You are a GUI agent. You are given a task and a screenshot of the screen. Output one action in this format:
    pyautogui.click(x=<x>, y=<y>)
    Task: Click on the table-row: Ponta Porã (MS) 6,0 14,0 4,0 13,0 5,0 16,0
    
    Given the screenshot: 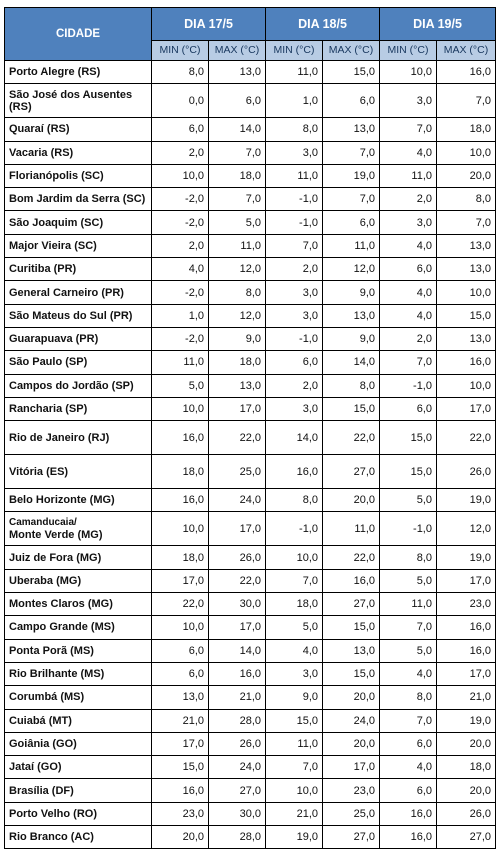 What is the action you would take?
    pyautogui.click(x=250, y=650)
    